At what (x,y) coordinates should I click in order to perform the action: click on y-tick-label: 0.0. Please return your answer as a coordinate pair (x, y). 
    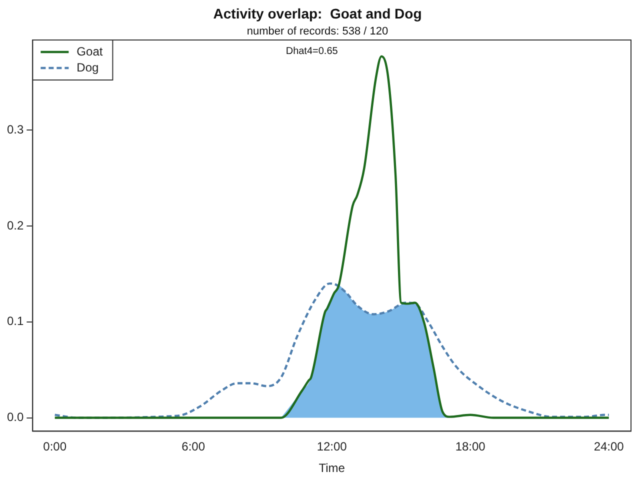
    Looking at the image, I should click on (15, 417).